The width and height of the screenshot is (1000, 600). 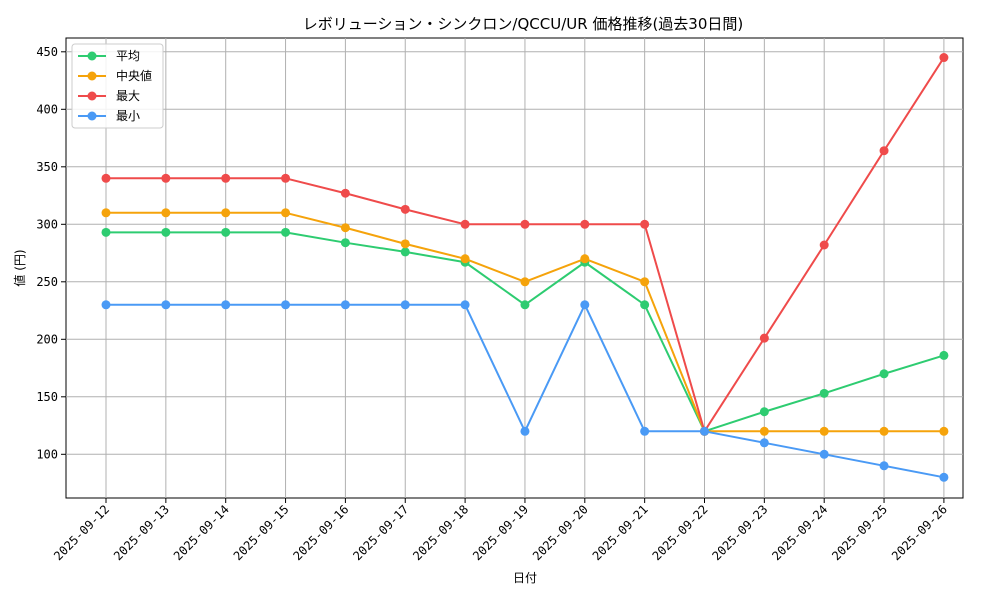 I want to click on x-tick-label: 2025-09-19, so click(x=500, y=532).